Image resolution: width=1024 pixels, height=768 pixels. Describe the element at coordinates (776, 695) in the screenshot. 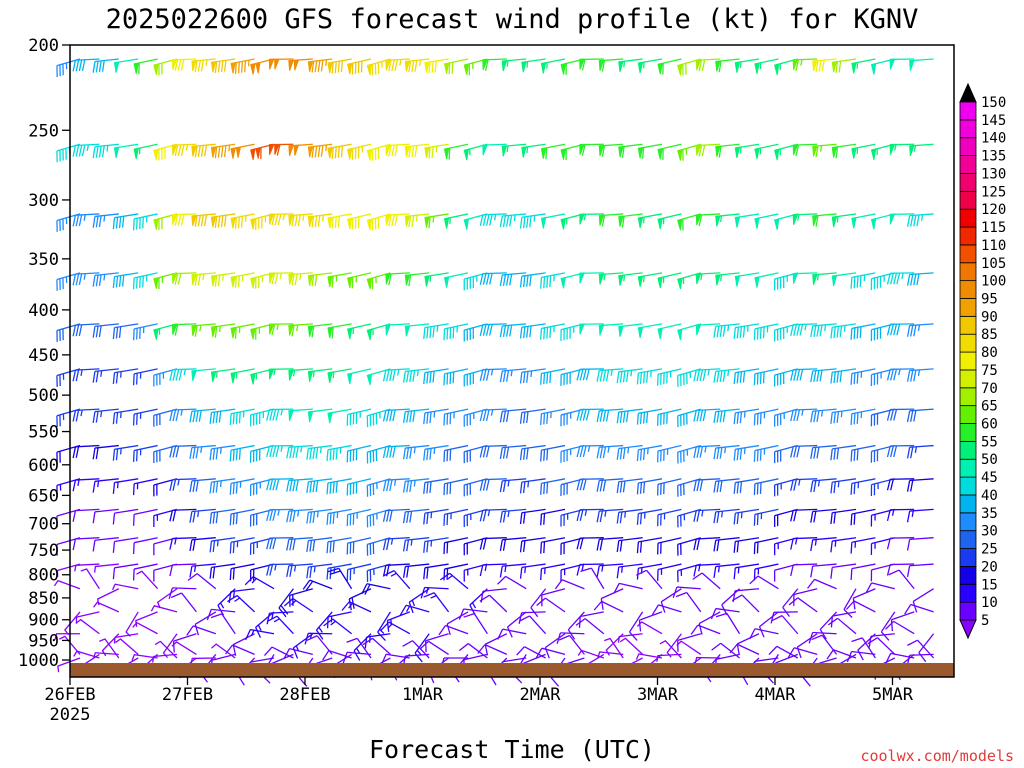

I see `x-tick-label: 4MAR` at that location.